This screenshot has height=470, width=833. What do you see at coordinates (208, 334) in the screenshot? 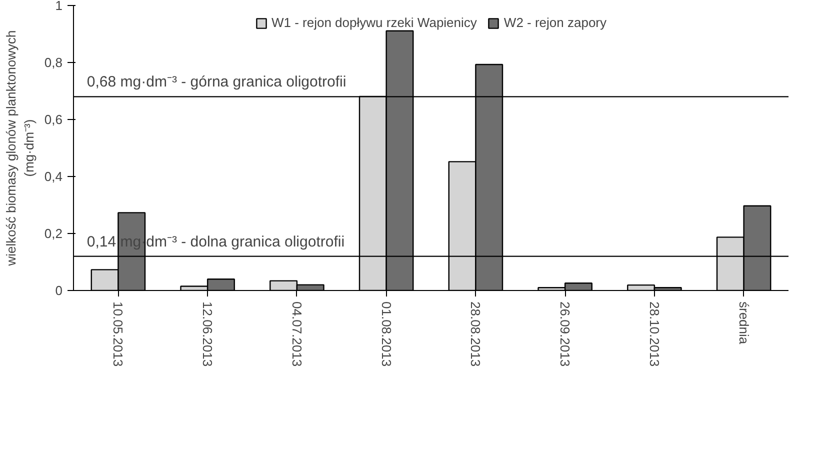
I see `x-tick-label: 12.06.2013` at bounding box center [208, 334].